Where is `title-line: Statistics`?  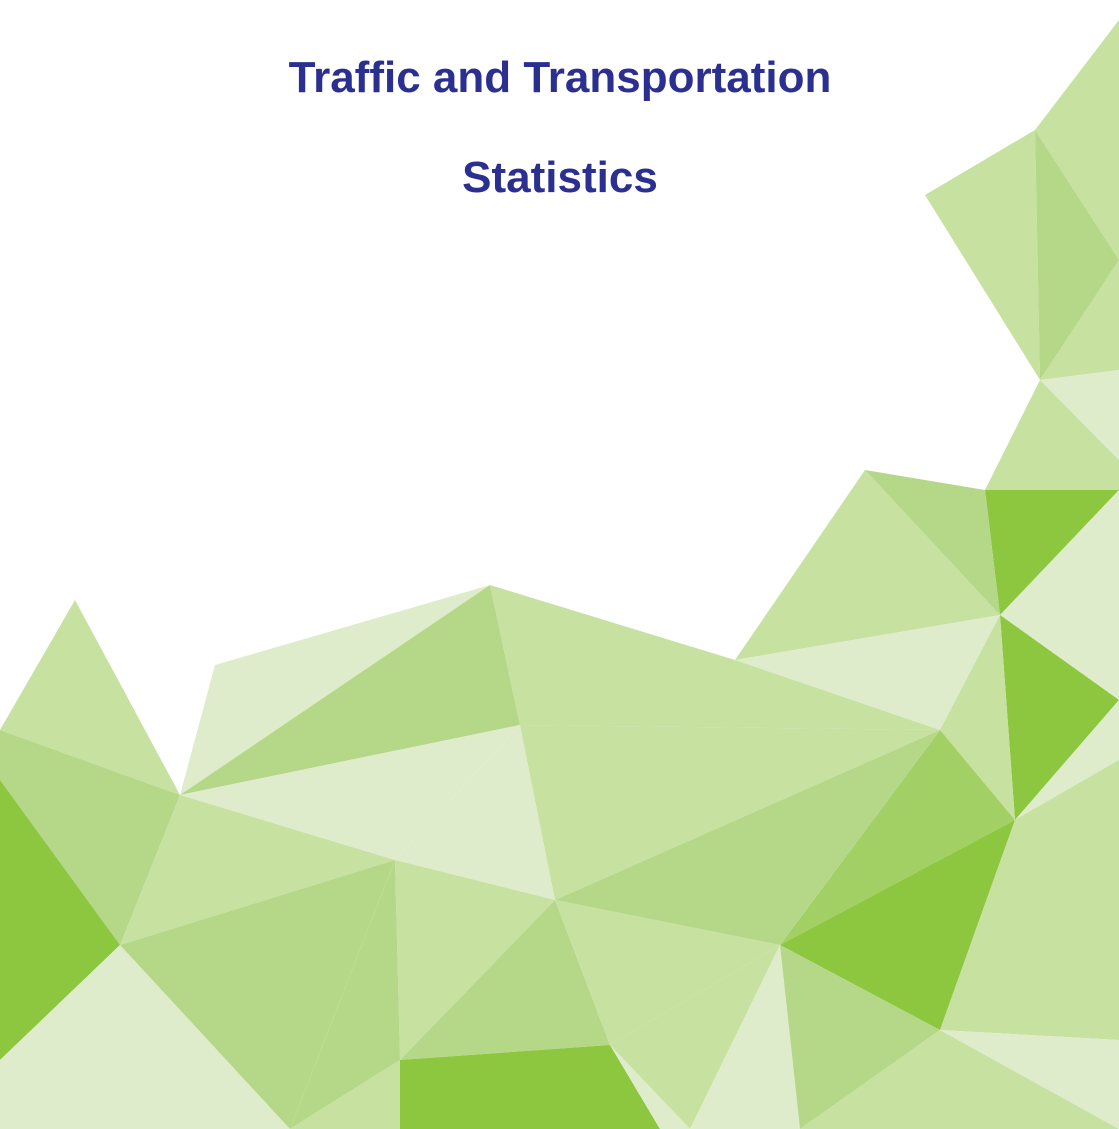
title-line: Statistics is located at coordinates (560, 177).